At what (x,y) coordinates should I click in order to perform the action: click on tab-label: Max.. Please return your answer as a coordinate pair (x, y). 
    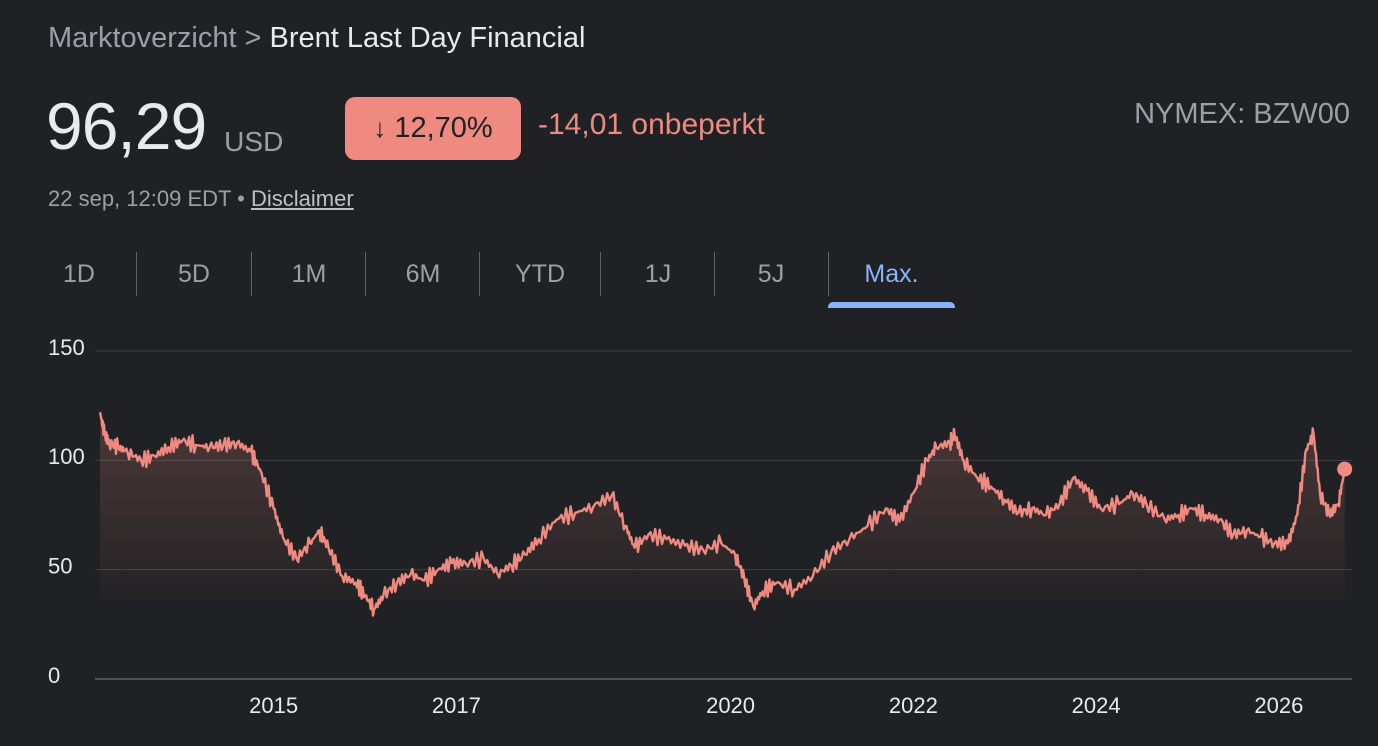
    Looking at the image, I should click on (891, 273).